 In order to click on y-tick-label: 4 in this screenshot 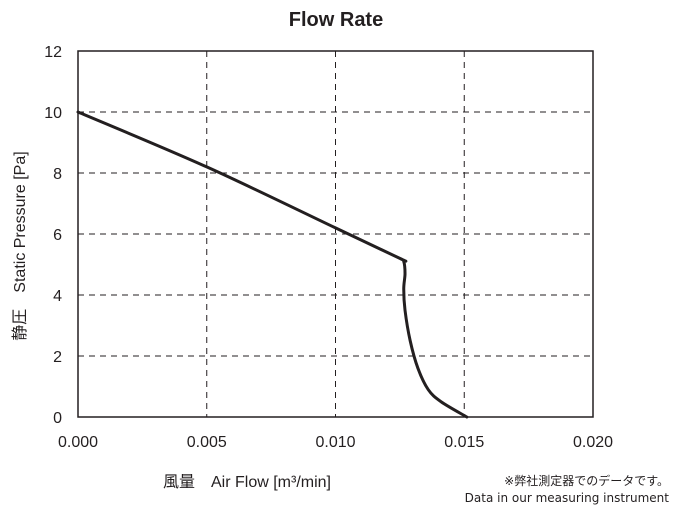, I will do `click(57, 296)`.